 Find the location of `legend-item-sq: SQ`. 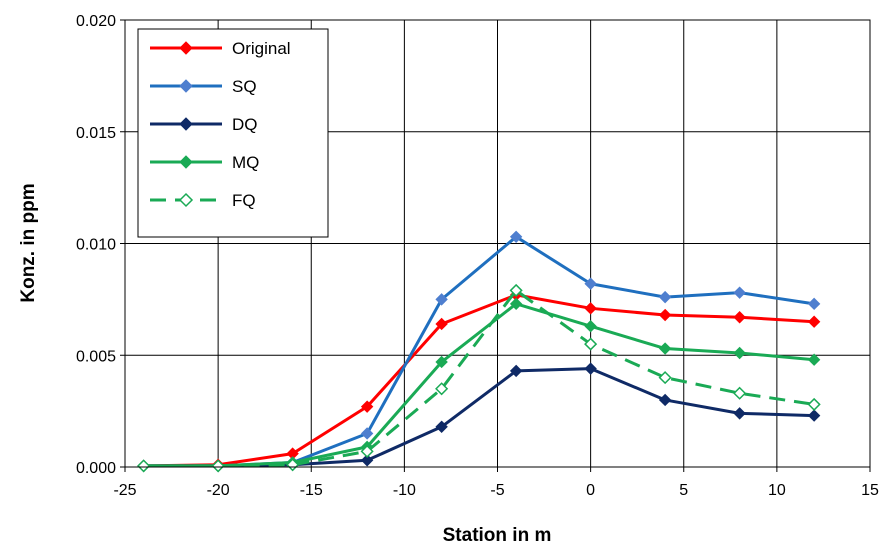

legend-item-sq: SQ is located at coordinates (203, 86).